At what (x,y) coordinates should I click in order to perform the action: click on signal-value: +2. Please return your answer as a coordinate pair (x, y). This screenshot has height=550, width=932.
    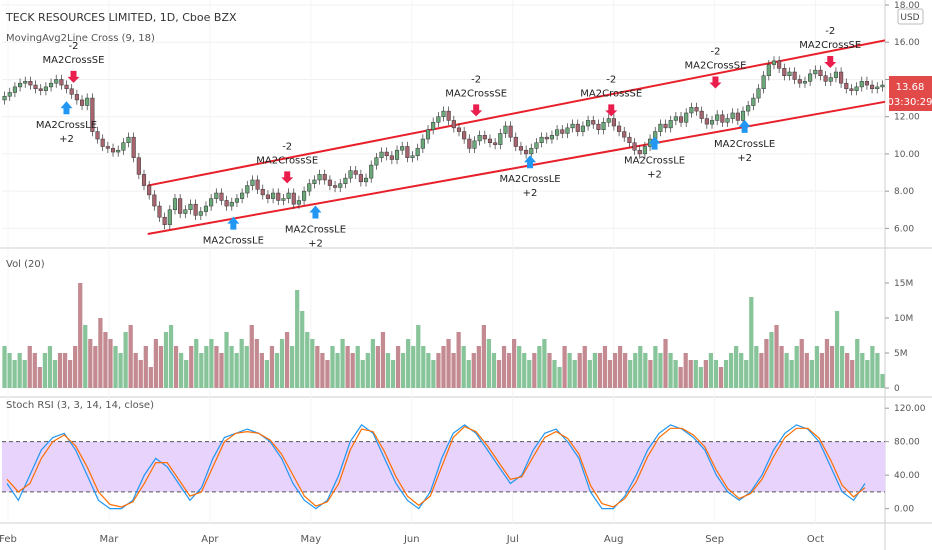
    Looking at the image, I should click on (66, 139).